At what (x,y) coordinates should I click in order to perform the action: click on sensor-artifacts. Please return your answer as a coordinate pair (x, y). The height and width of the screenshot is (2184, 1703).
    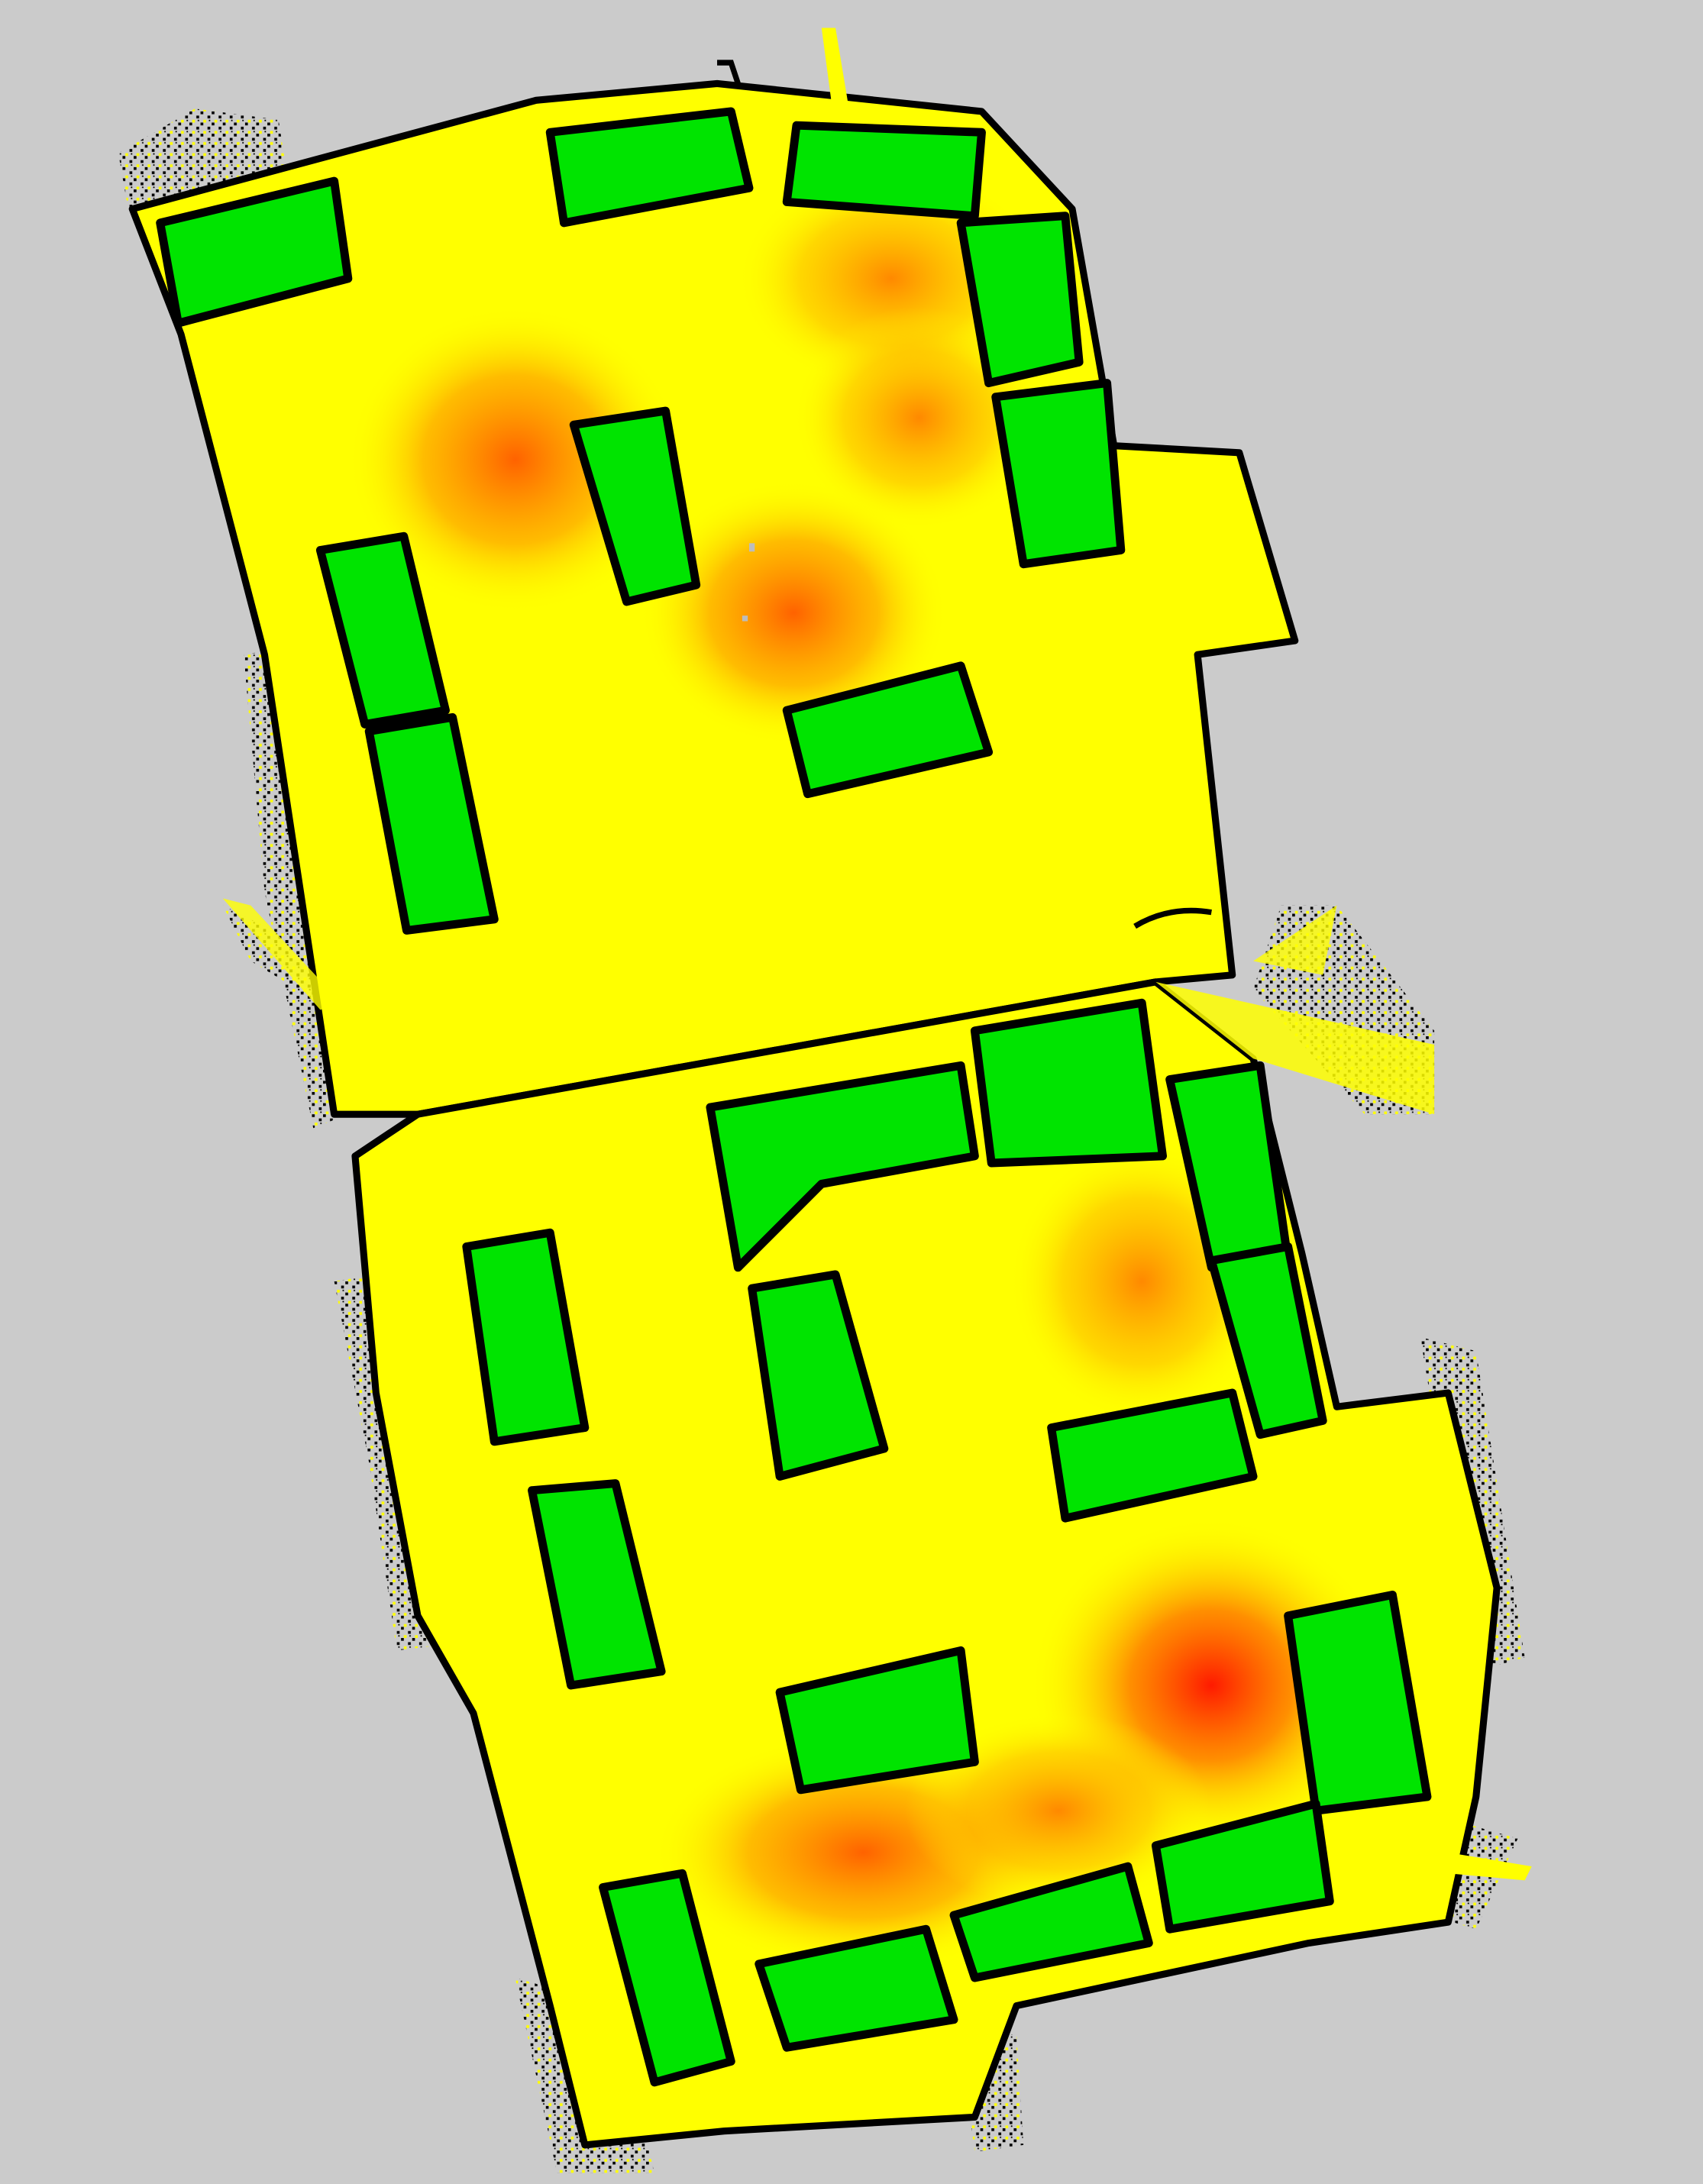
    Looking at the image, I should click on (964, 495).